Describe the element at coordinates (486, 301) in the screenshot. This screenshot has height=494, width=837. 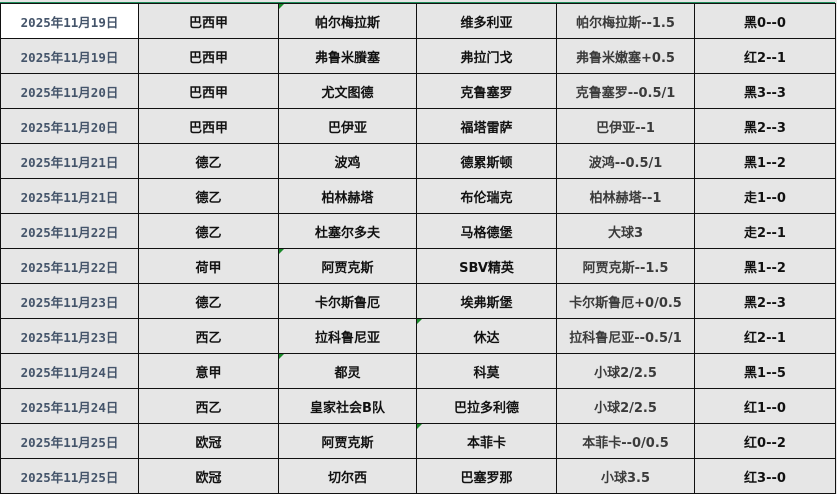
I see `cell-away: 埃弗斯堡` at that location.